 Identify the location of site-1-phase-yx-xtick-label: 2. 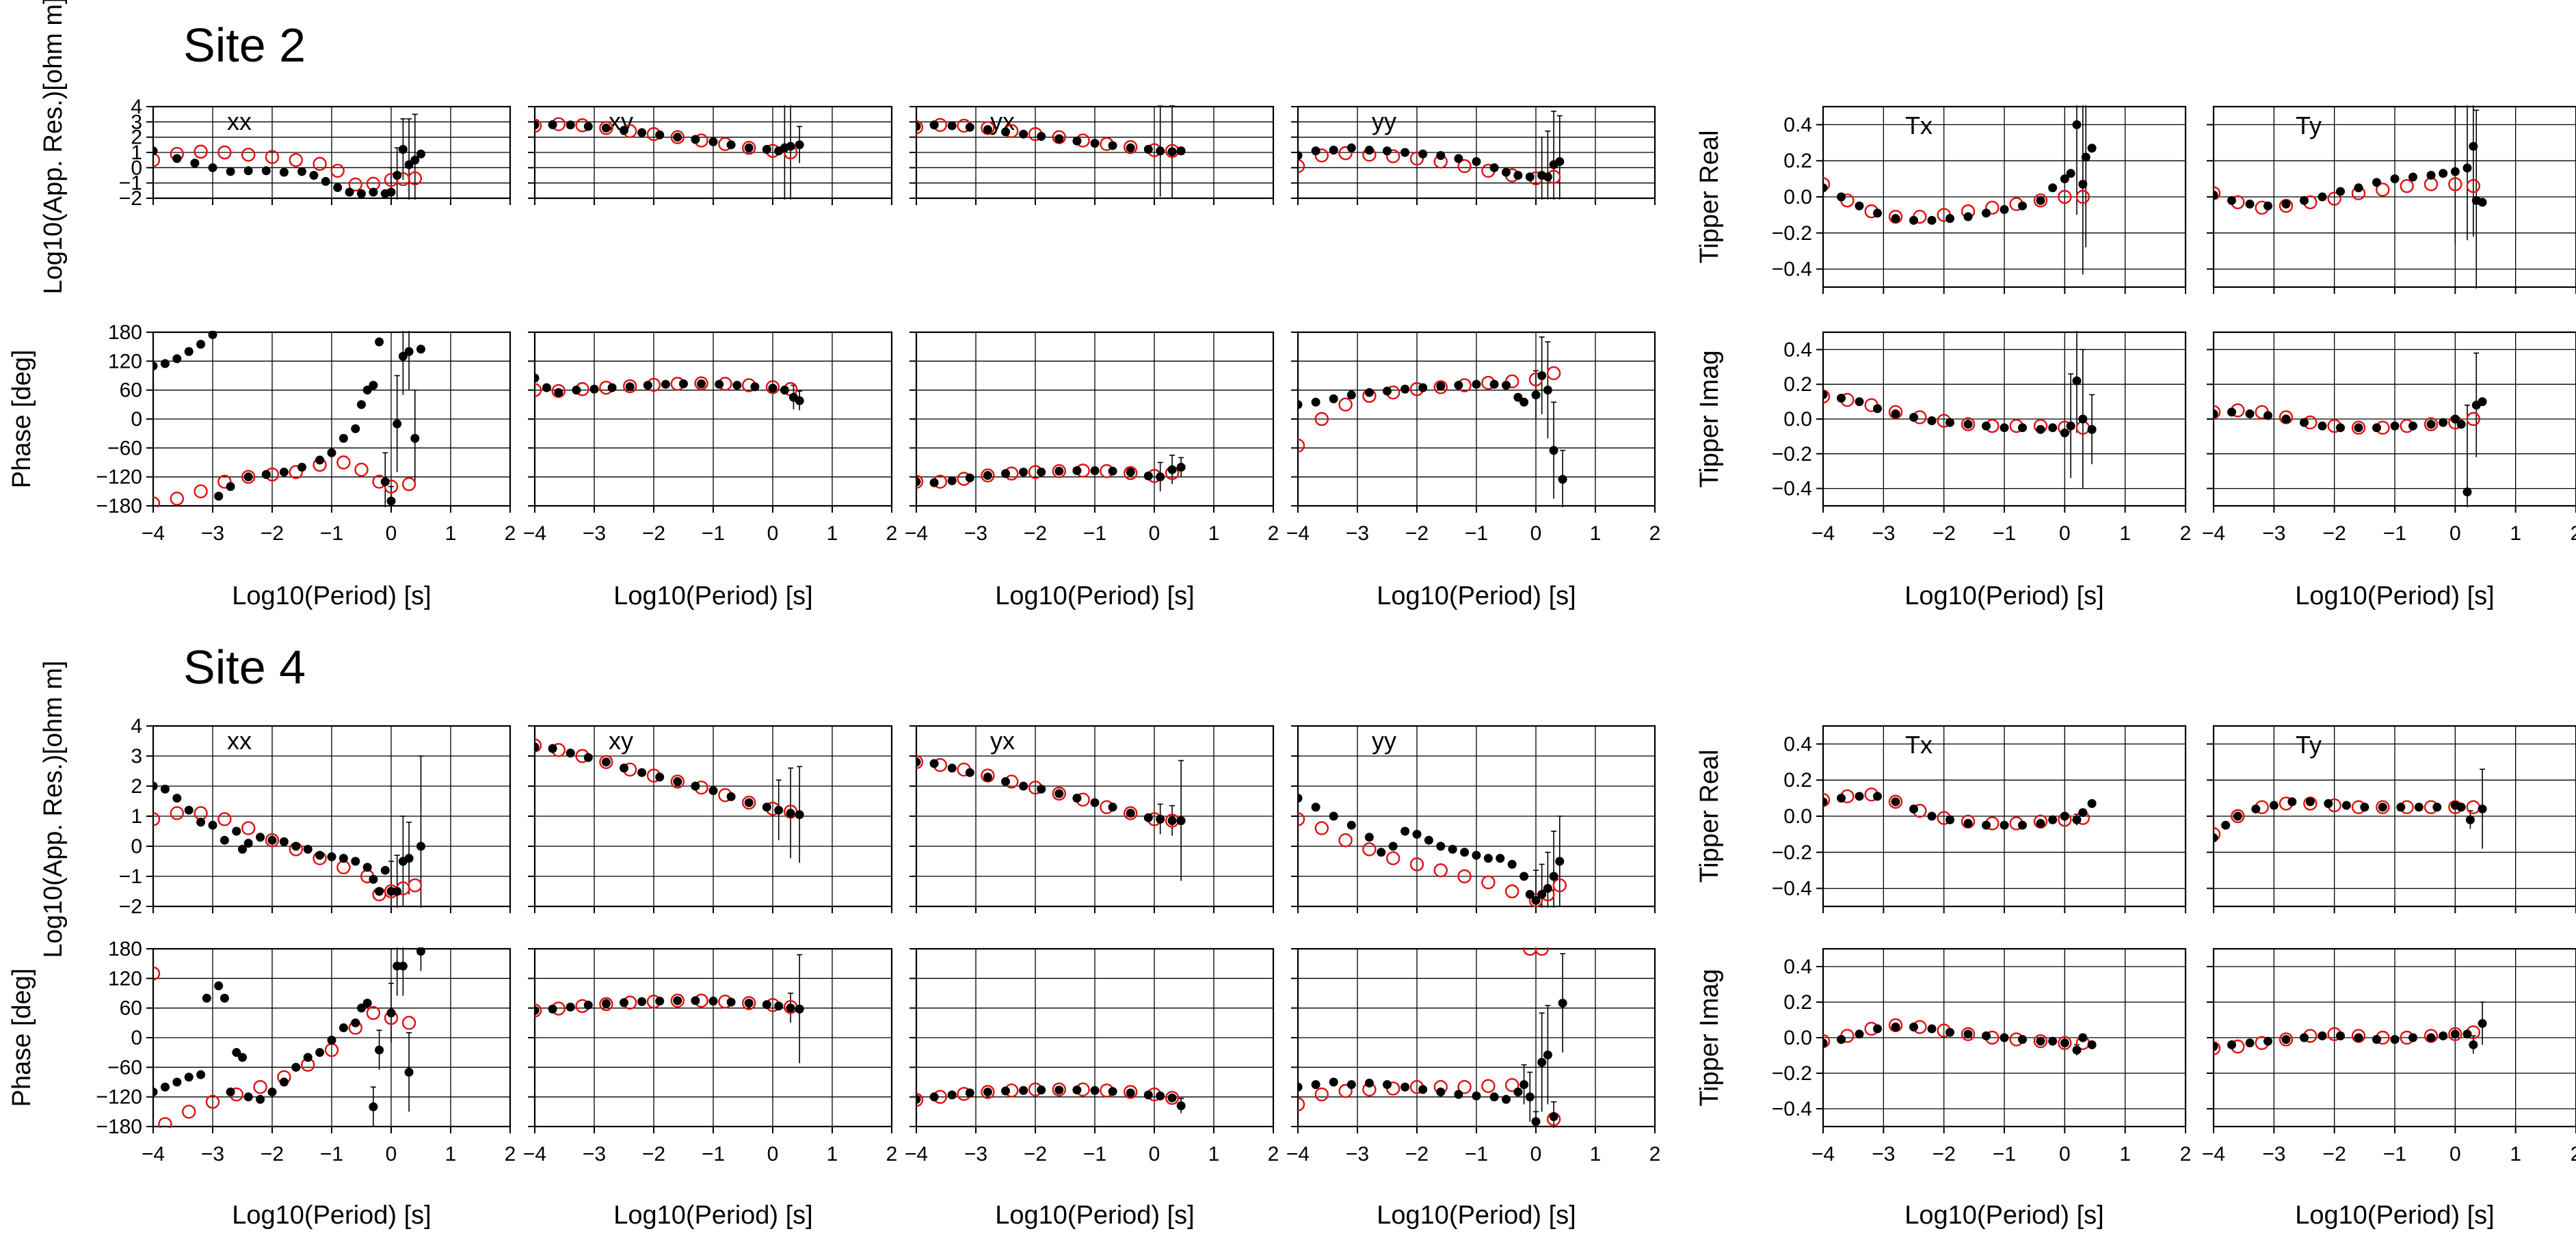
(1273, 533).